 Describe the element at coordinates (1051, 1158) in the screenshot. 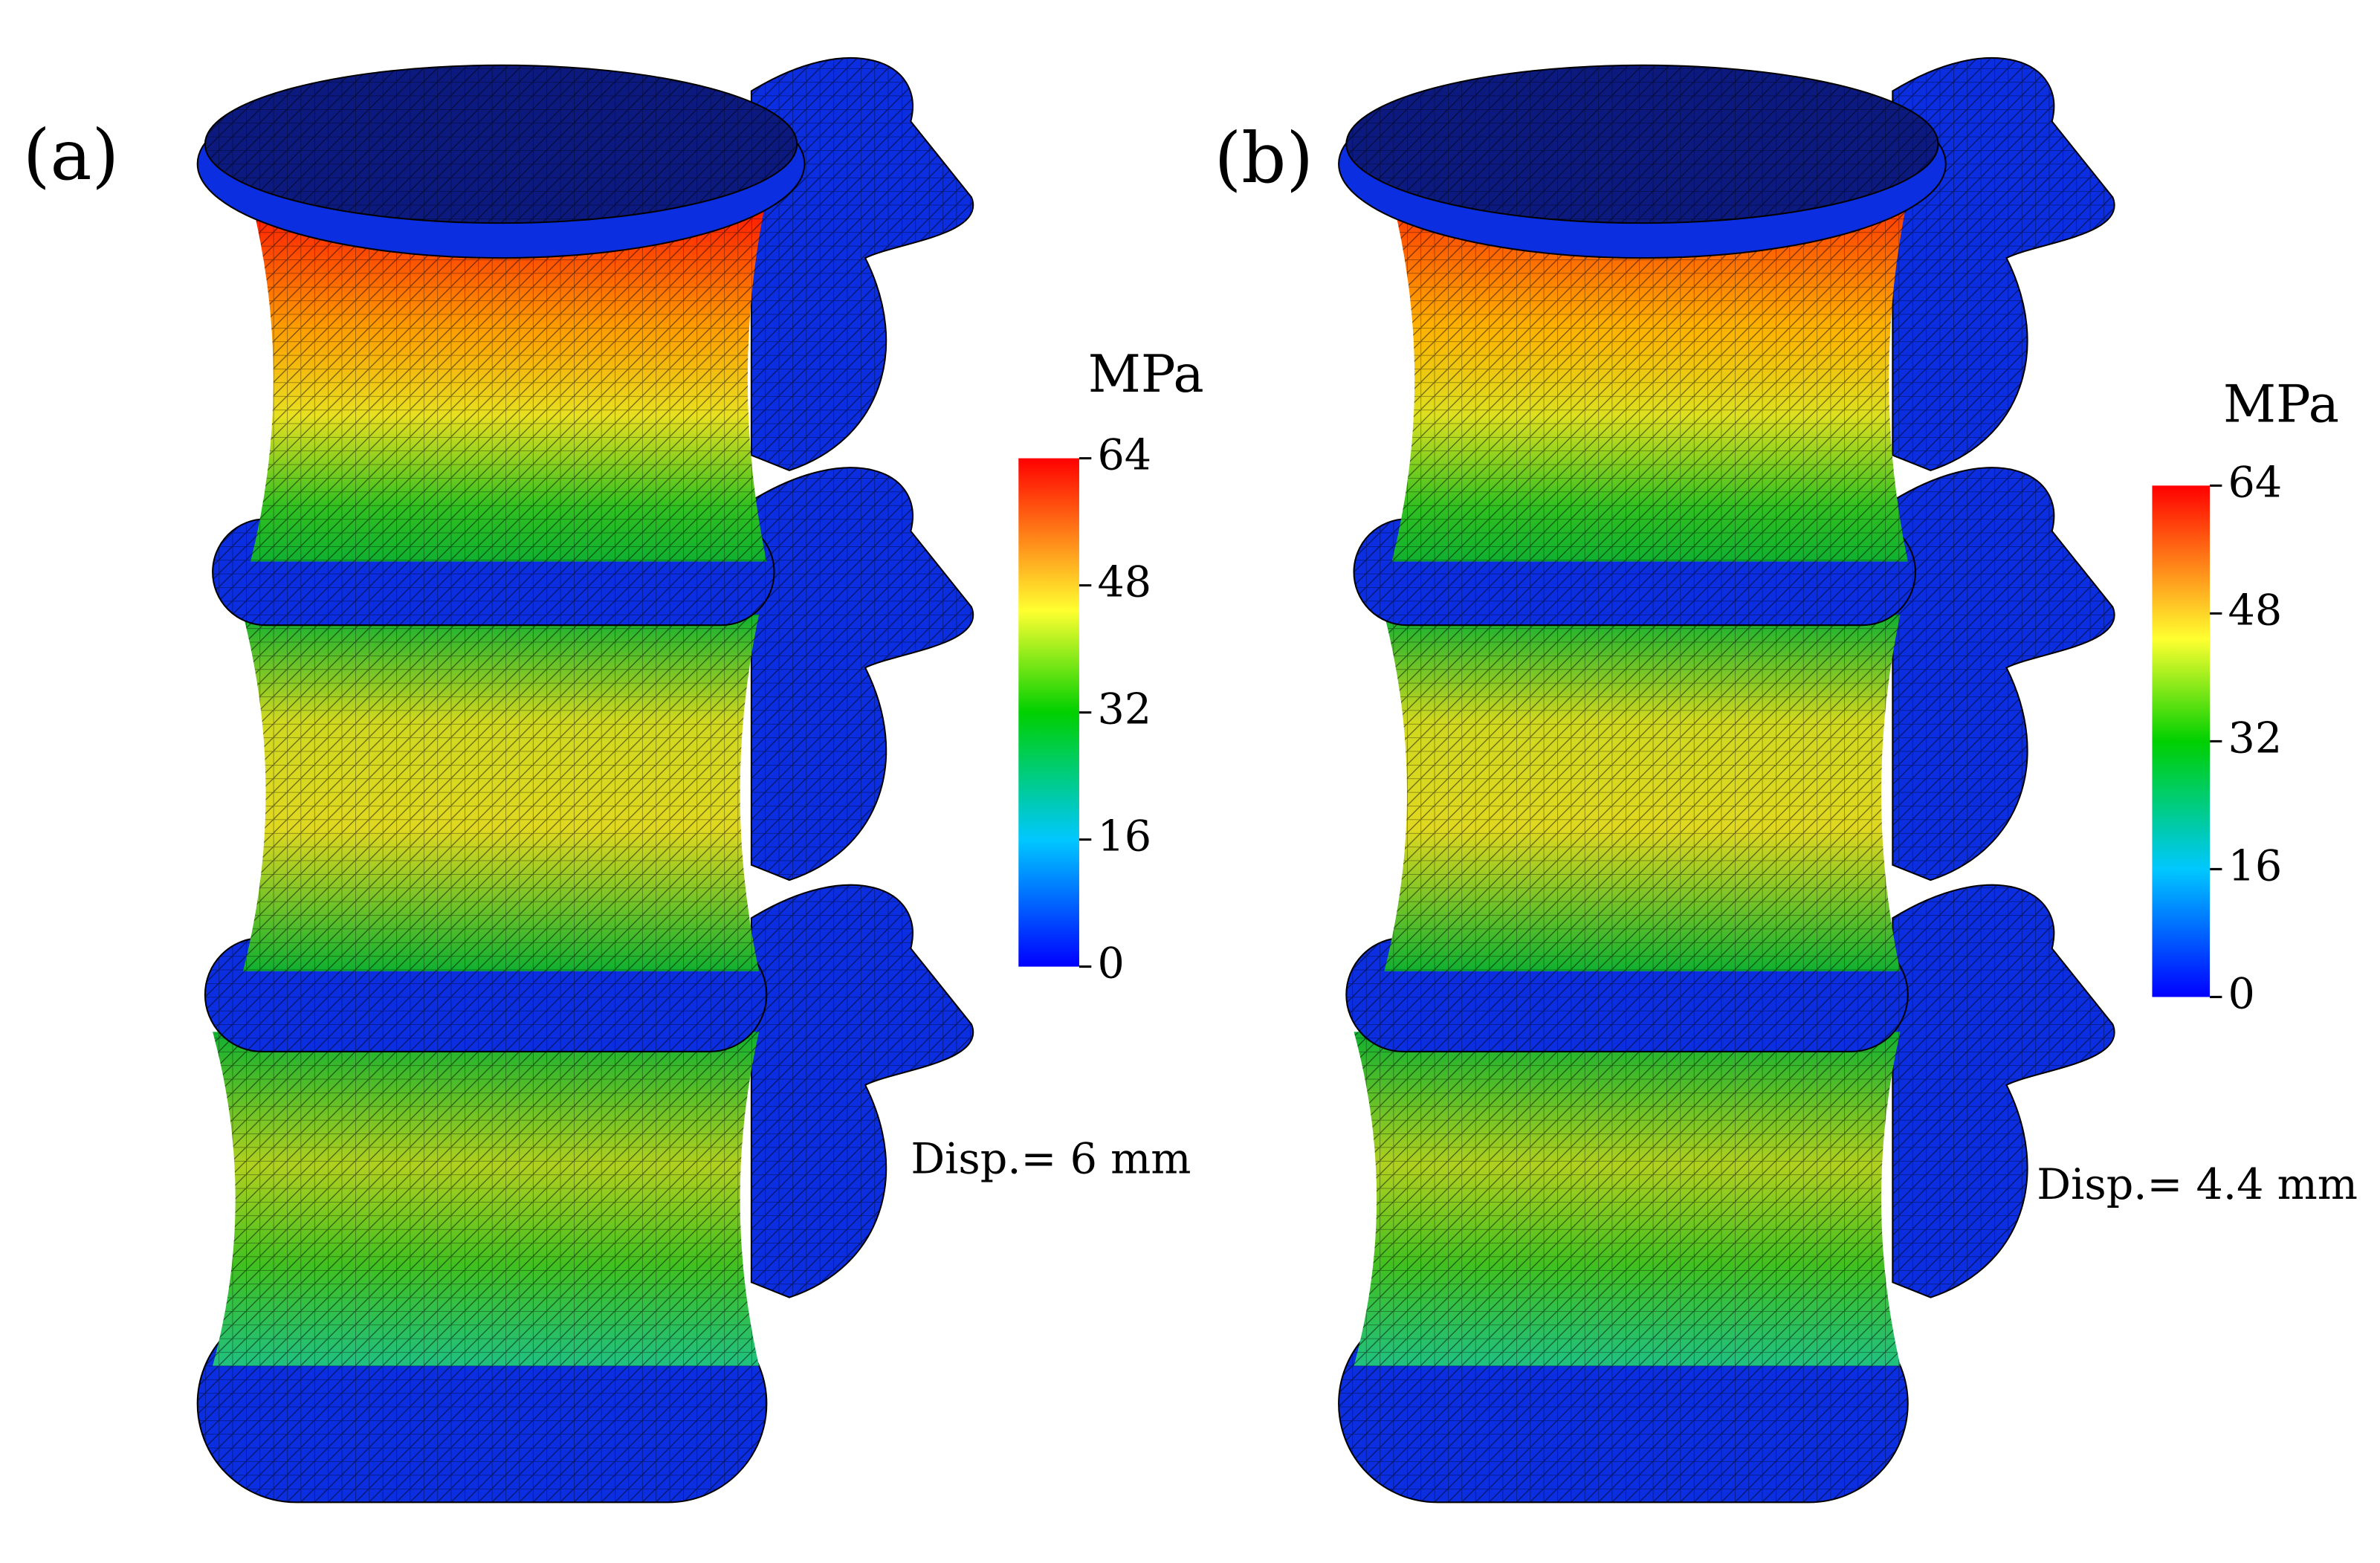

I see `annotation: Disp.= 6 mm` at that location.